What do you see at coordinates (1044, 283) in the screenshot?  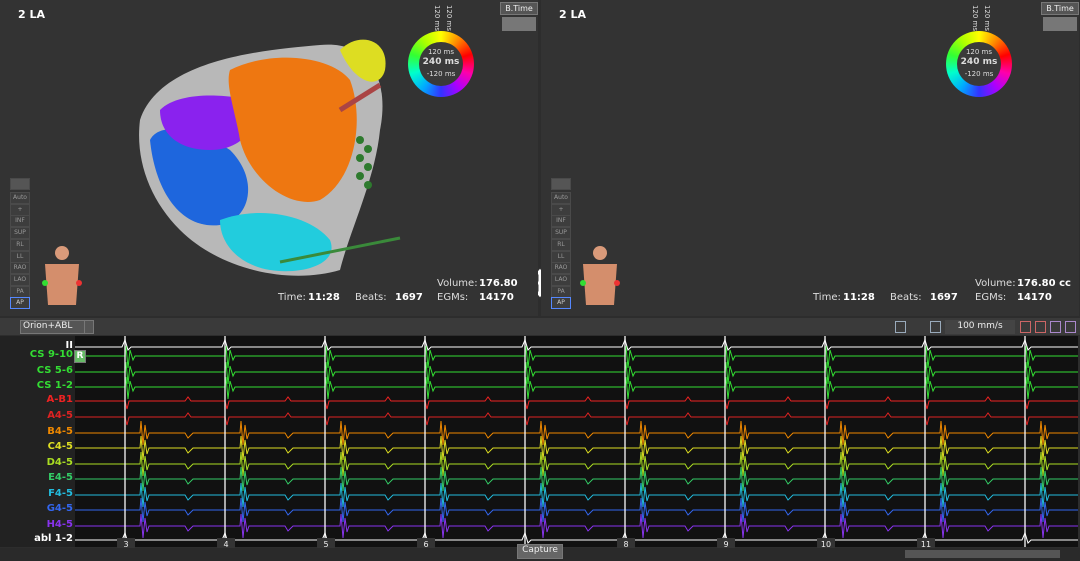 I see `volume-value: 176.80 cc` at bounding box center [1044, 283].